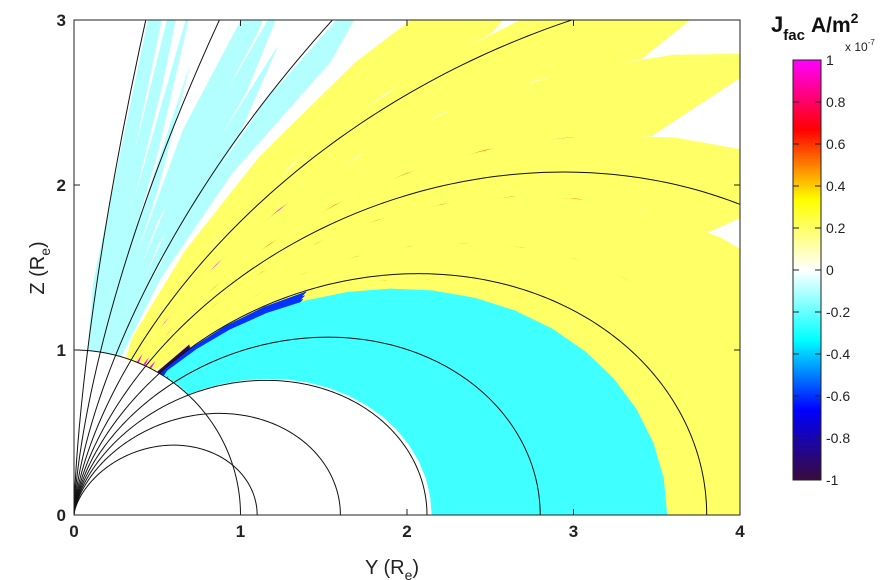  What do you see at coordinates (61, 185) in the screenshot?
I see `y-tick-label: 2` at bounding box center [61, 185].